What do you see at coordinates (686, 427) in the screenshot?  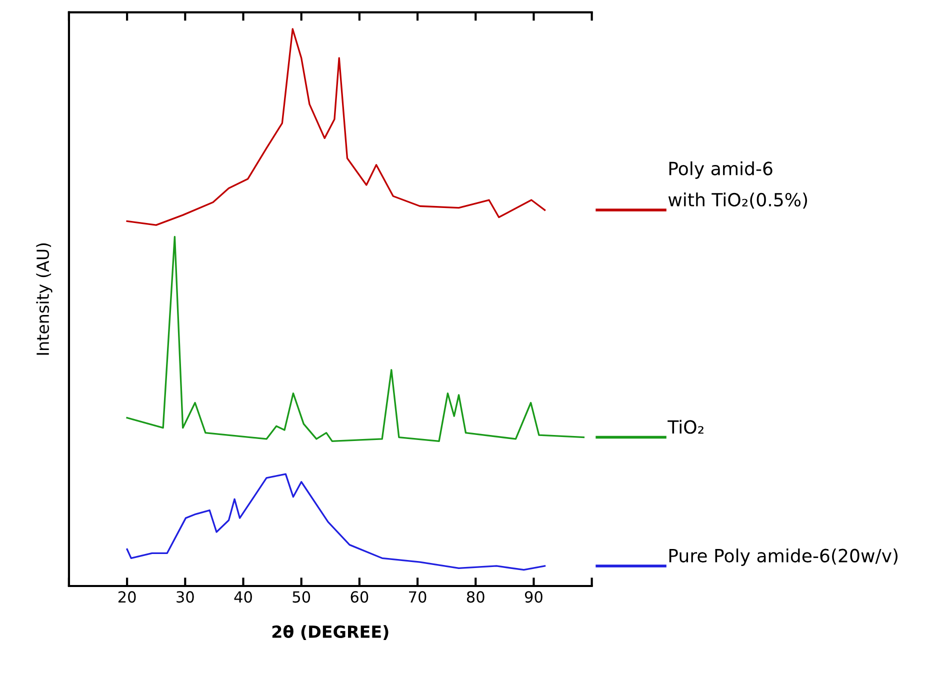 I see `legend-label: TiO₂` at bounding box center [686, 427].